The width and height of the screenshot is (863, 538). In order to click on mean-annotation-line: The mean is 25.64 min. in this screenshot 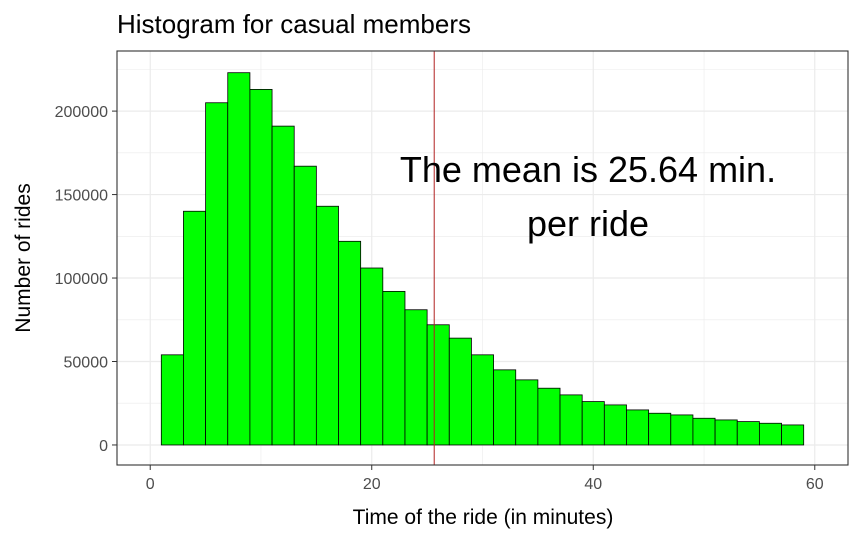, I will do `click(588, 169)`.